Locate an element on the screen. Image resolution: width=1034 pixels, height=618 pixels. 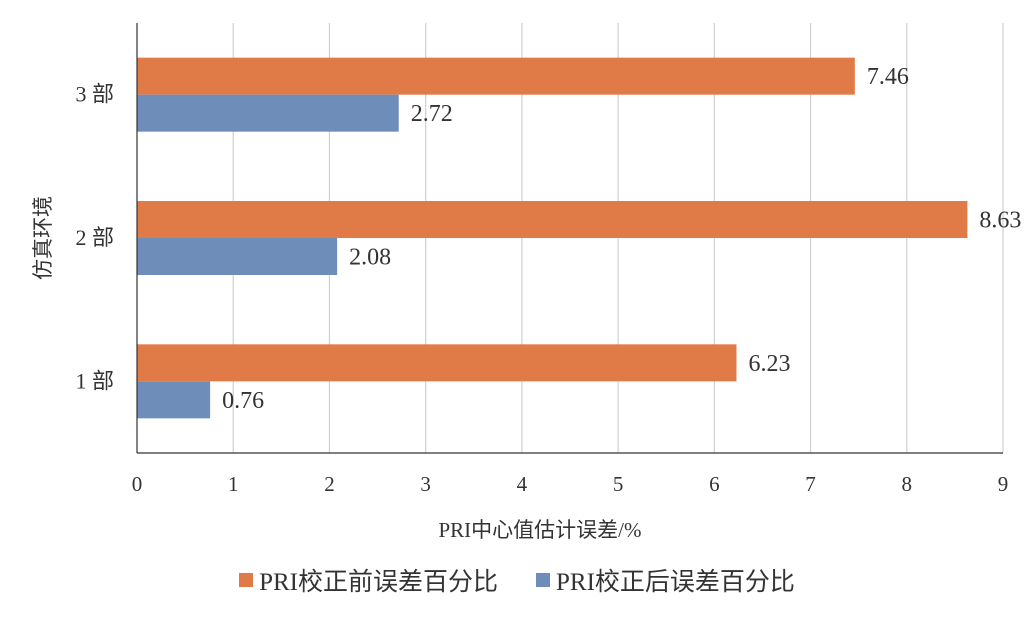
x-tick-label: 5 is located at coordinates (618, 484).